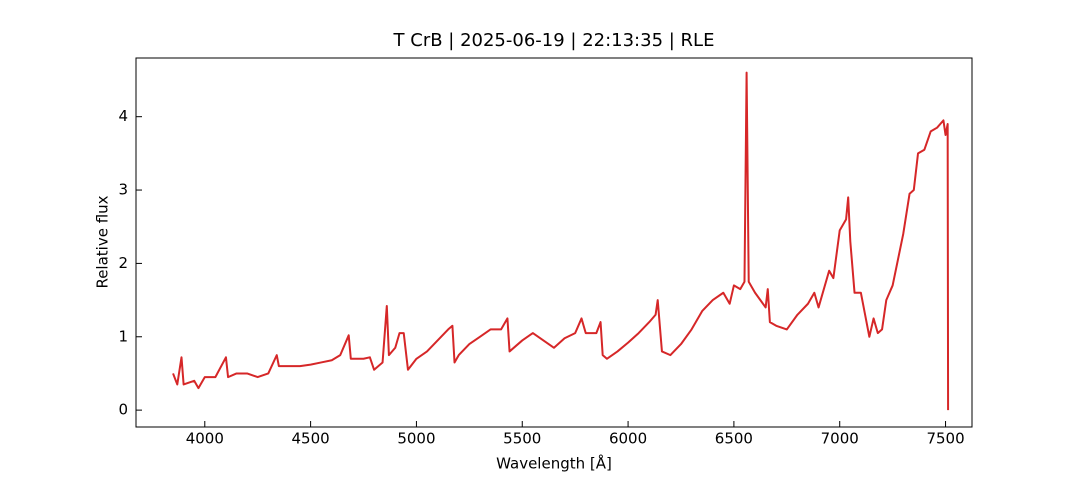  I want to click on x-tick-label: 5000, so click(416, 439).